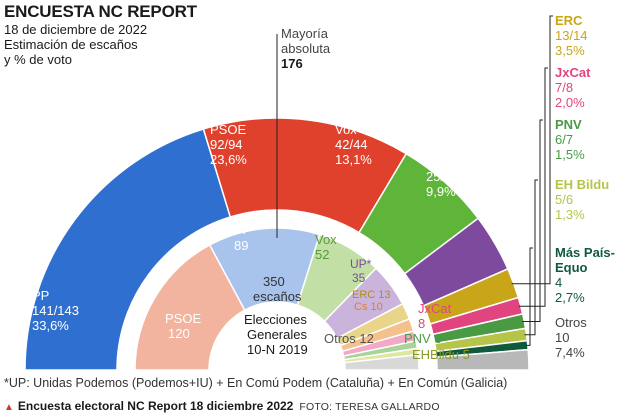  What do you see at coordinates (226, 144) in the screenshot?
I see `seats-psoe: 92/94` at bounding box center [226, 144].